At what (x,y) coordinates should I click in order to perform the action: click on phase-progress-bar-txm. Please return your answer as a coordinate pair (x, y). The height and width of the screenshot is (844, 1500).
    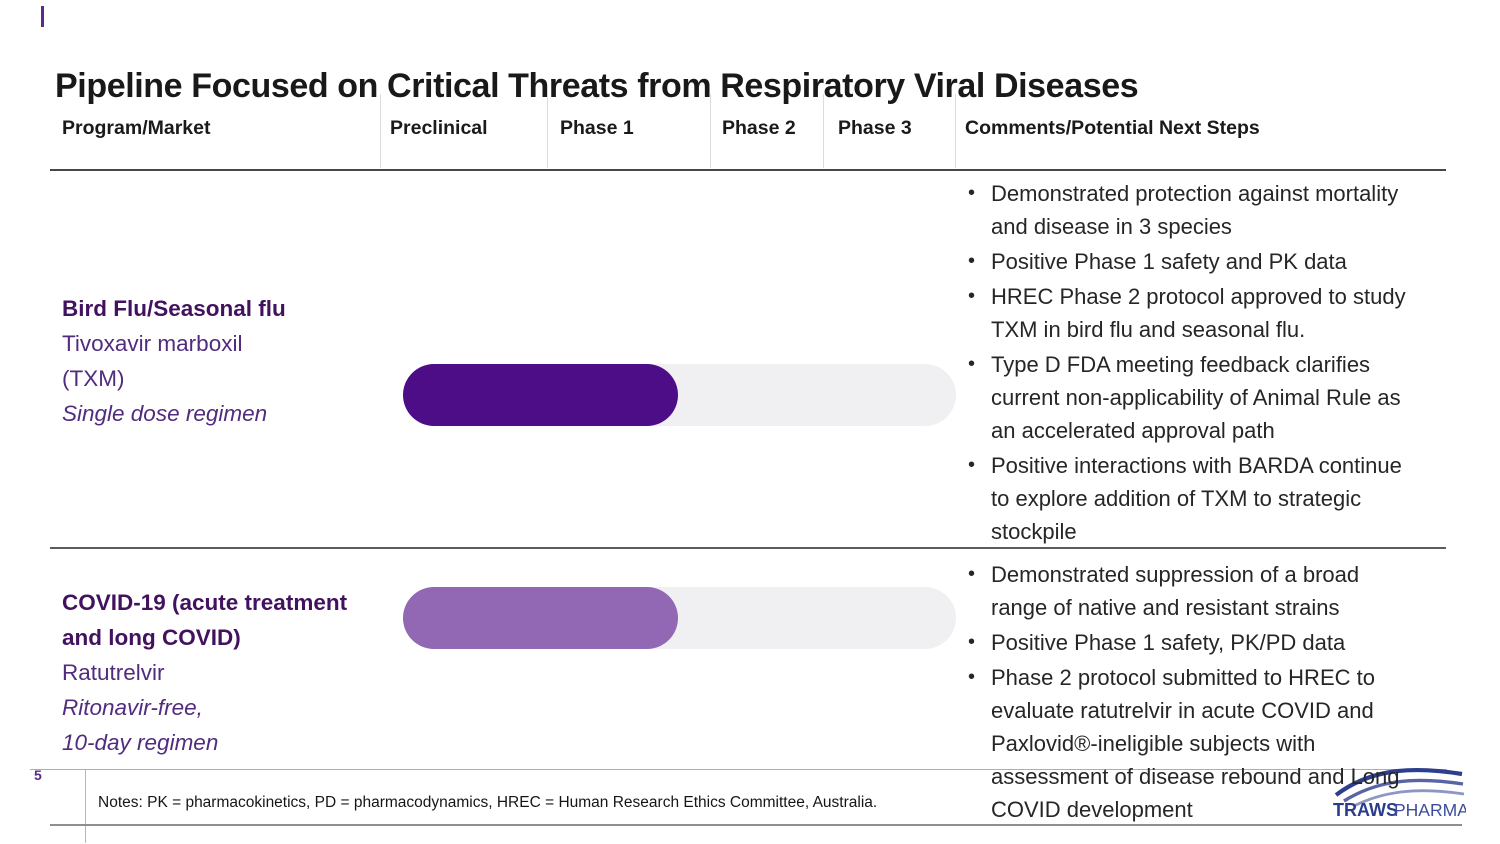
    Looking at the image, I should click on (540, 395).